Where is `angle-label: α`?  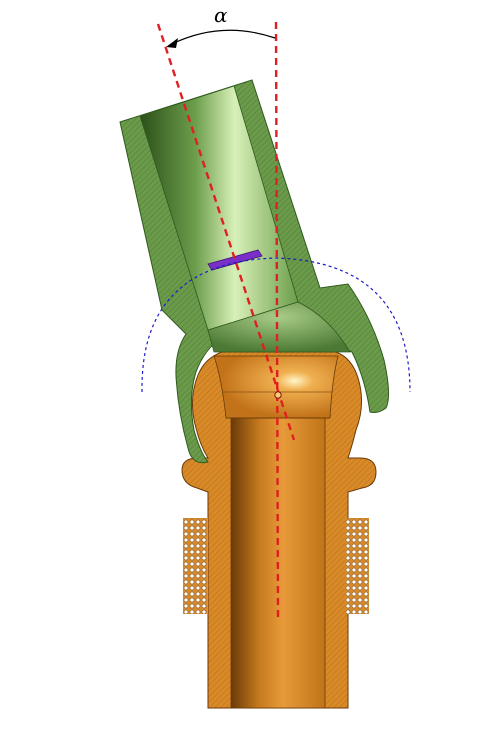 angle-label: α is located at coordinates (221, 15).